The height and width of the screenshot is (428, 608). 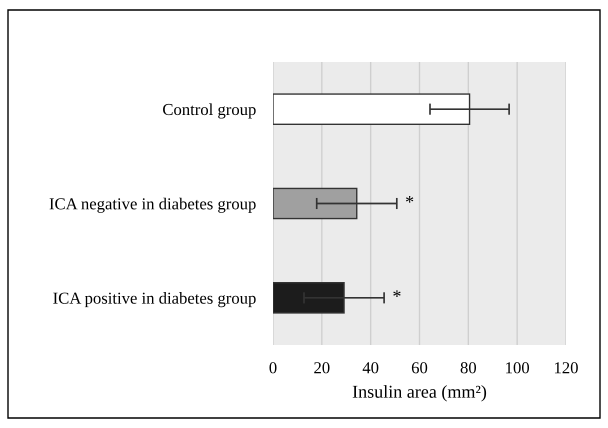 What do you see at coordinates (468, 368) in the screenshot?
I see `x-tick-label: 80` at bounding box center [468, 368].